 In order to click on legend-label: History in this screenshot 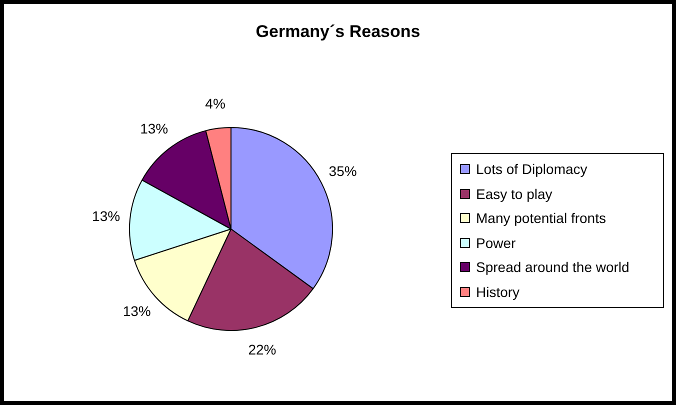, I will do `click(498, 292)`.